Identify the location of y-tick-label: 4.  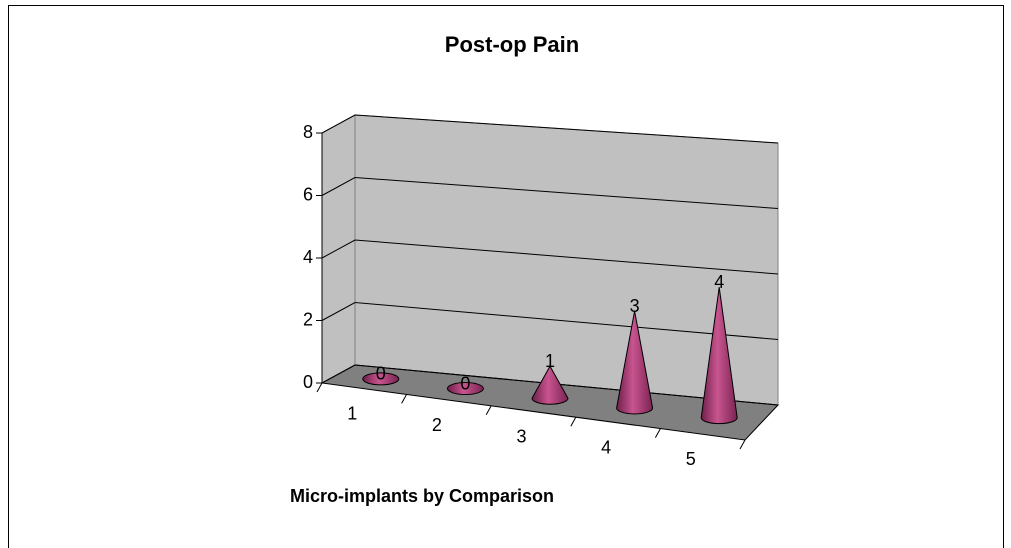
(308, 257).